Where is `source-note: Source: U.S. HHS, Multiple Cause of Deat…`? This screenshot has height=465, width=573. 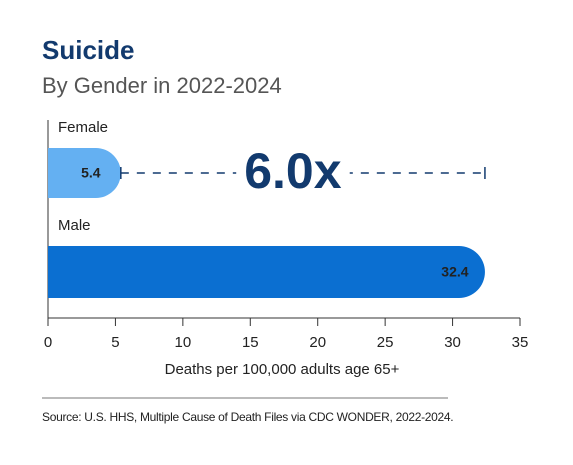 source-note: Source: U.S. HHS, Multiple Cause of Deat… is located at coordinates (247, 417).